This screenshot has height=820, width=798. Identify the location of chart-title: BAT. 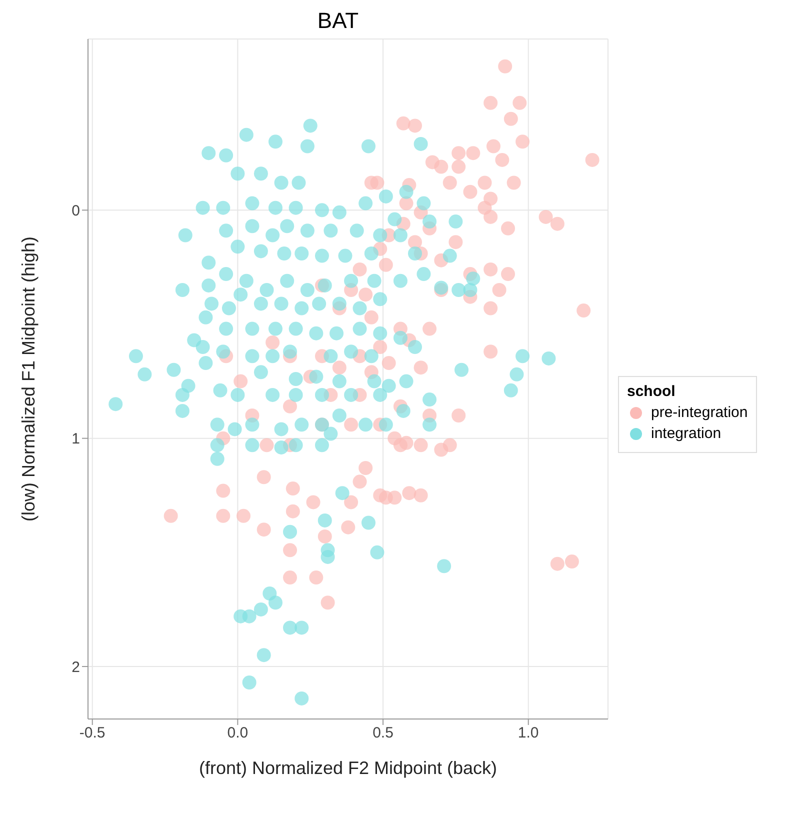
(338, 21).